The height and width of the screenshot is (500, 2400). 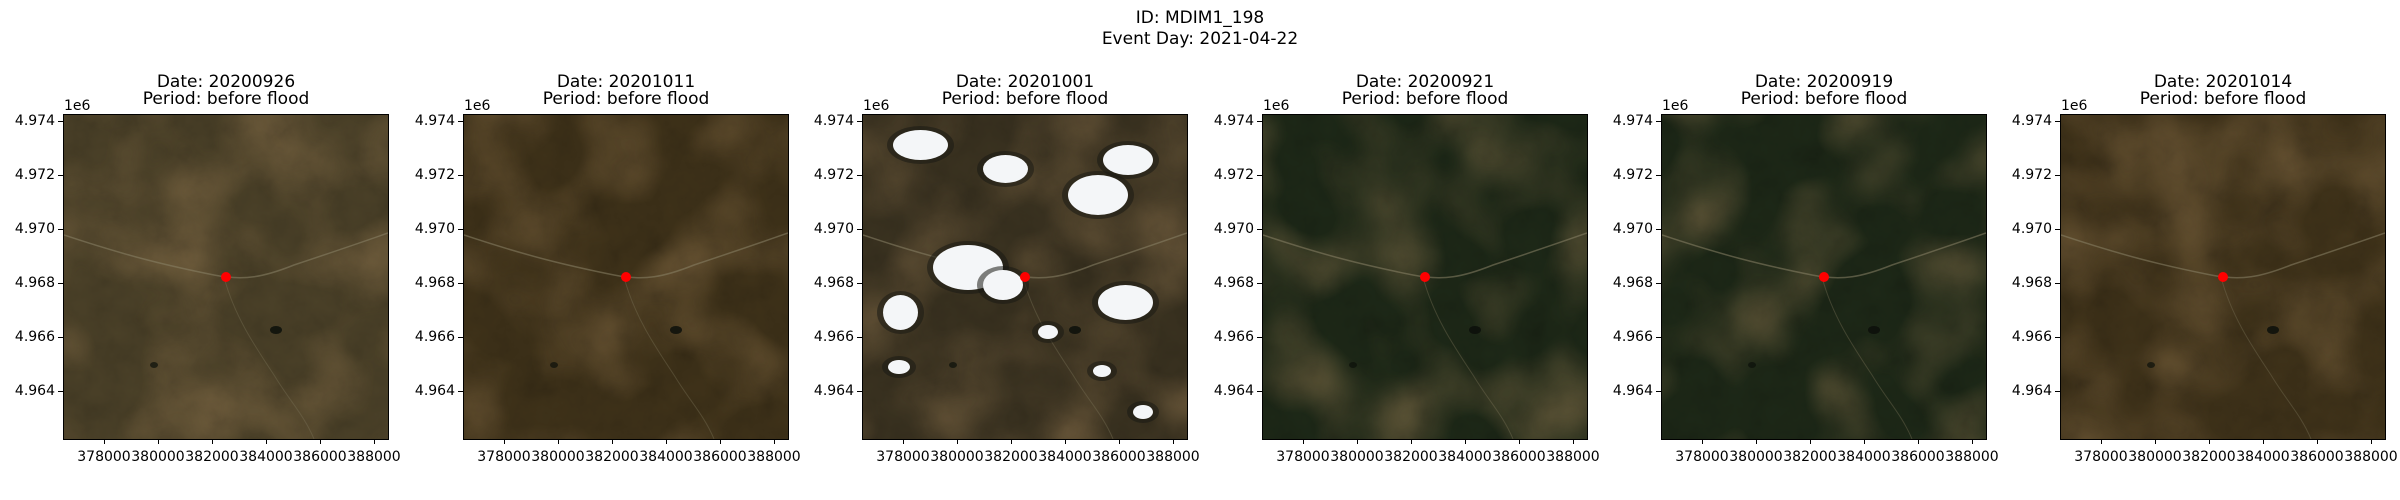 I want to click on panel-date-label: Date: 20200921, so click(x=1425, y=82).